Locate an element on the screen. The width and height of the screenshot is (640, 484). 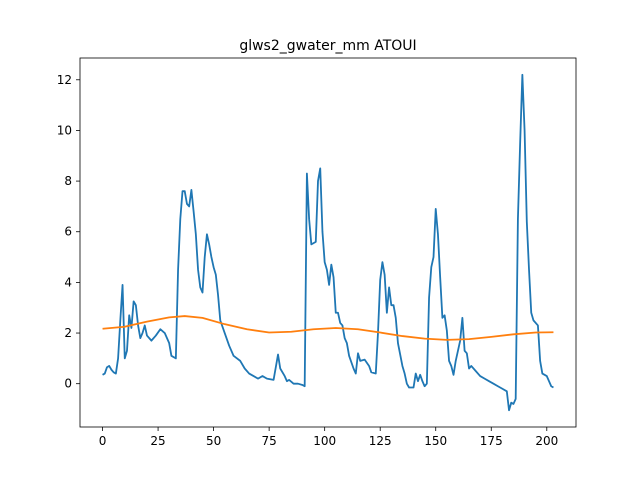
y-tick-label: 10 is located at coordinates (64, 130).